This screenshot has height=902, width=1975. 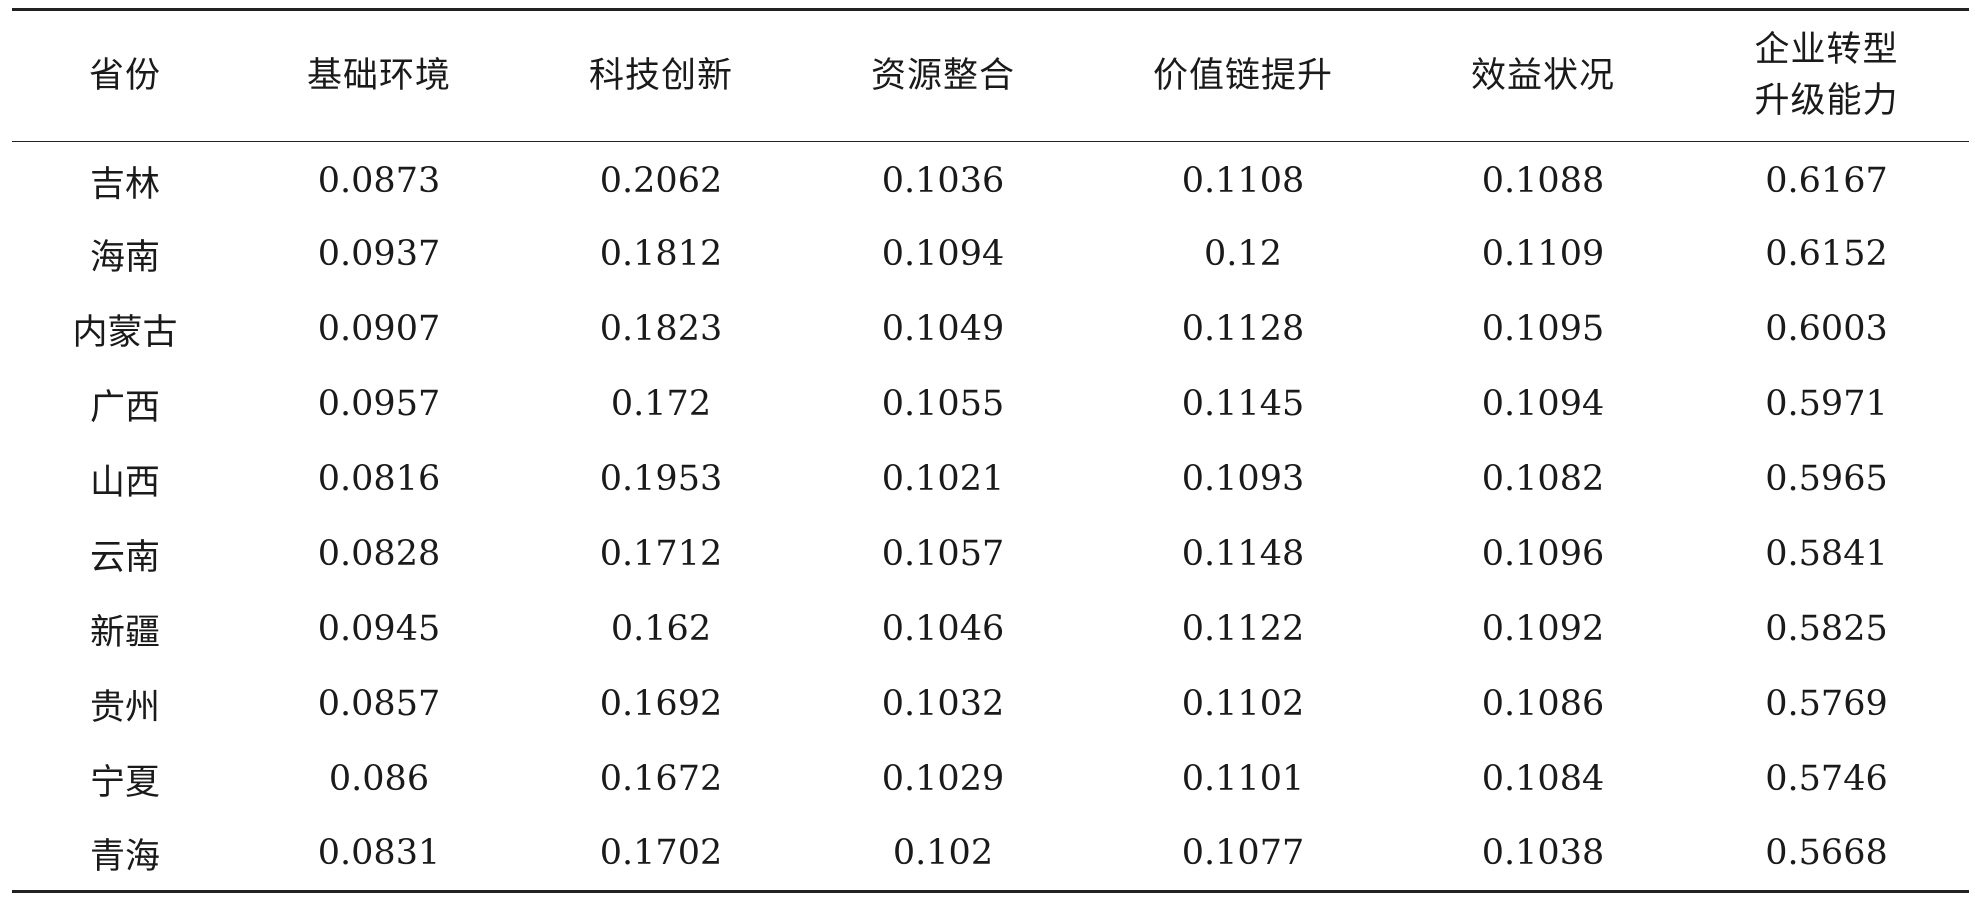 I want to click on value-cell: 0.0873, so click(x=379, y=181).